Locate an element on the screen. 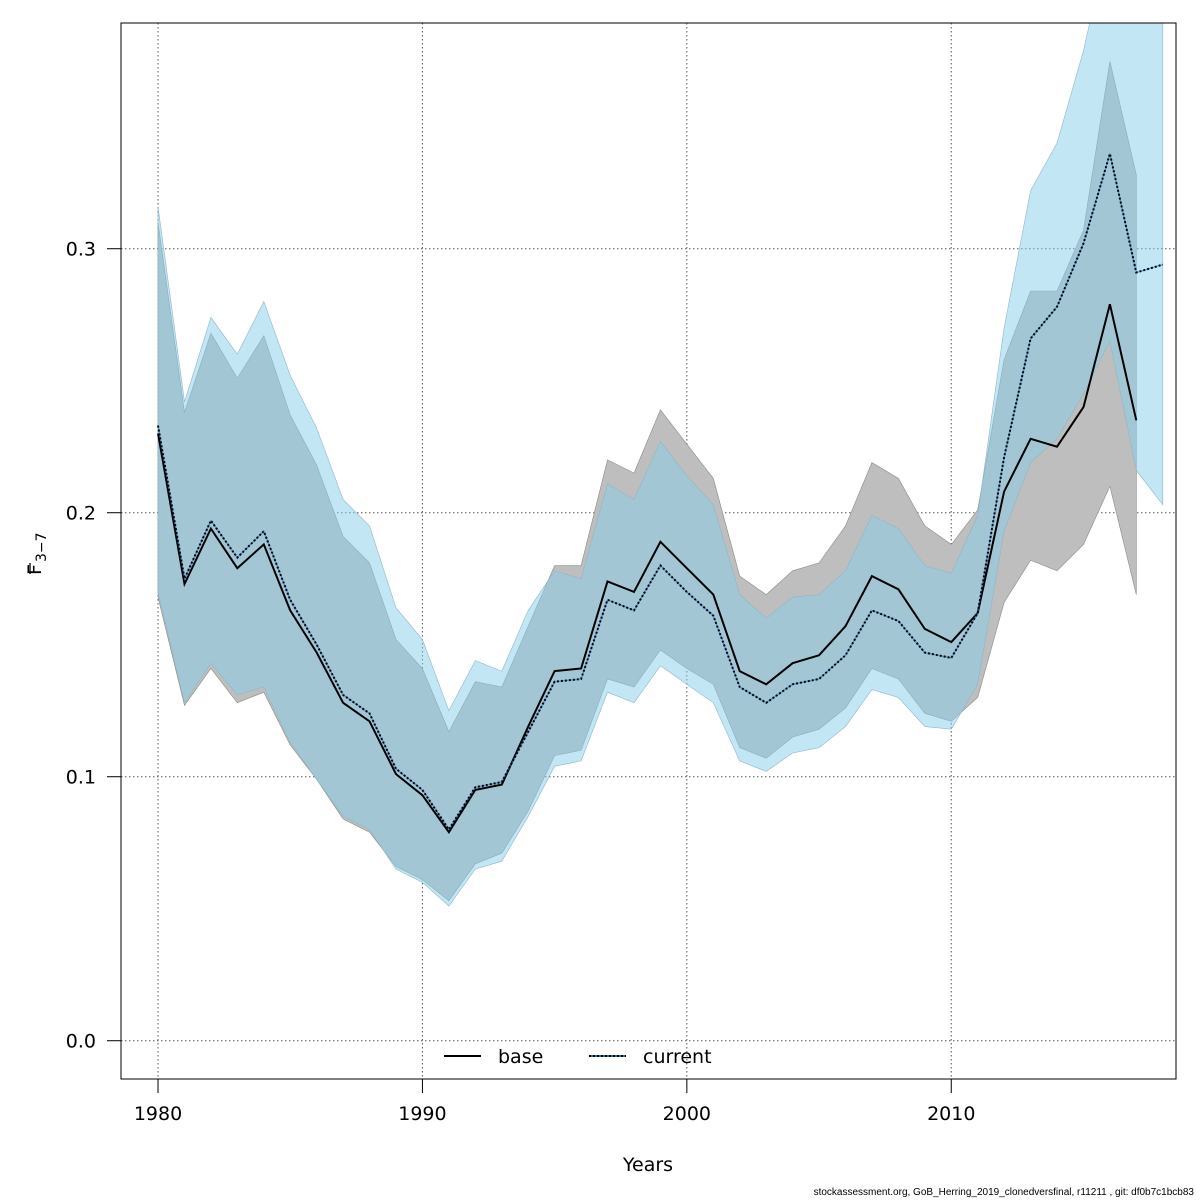 This screenshot has height=1200, width=1200. y-axis-title-subscript: 3−7 is located at coordinates (42, 547).